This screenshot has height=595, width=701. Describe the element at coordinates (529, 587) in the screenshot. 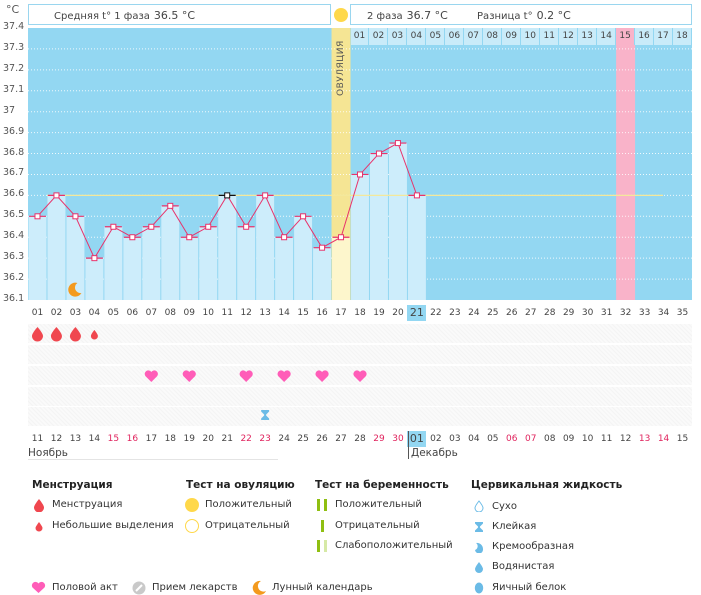

I see `legend-cervical-eggwhite: Яичный белок` at that location.